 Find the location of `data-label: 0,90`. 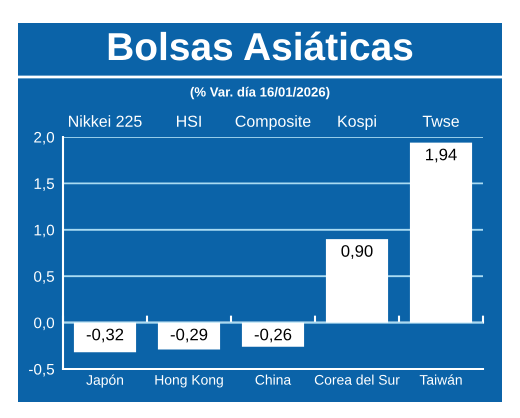

data-label: 0,90 is located at coordinates (357, 252).